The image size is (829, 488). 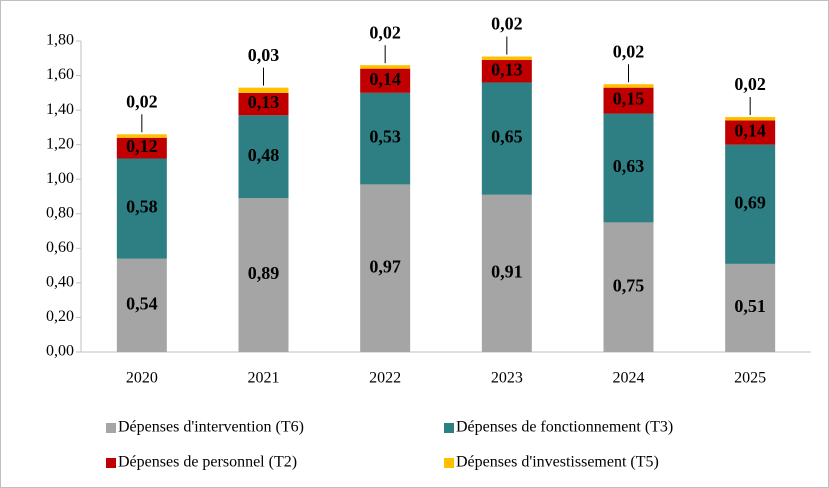 What do you see at coordinates (60, 282) in the screenshot?
I see `y-tick-label: 0,40` at bounding box center [60, 282].